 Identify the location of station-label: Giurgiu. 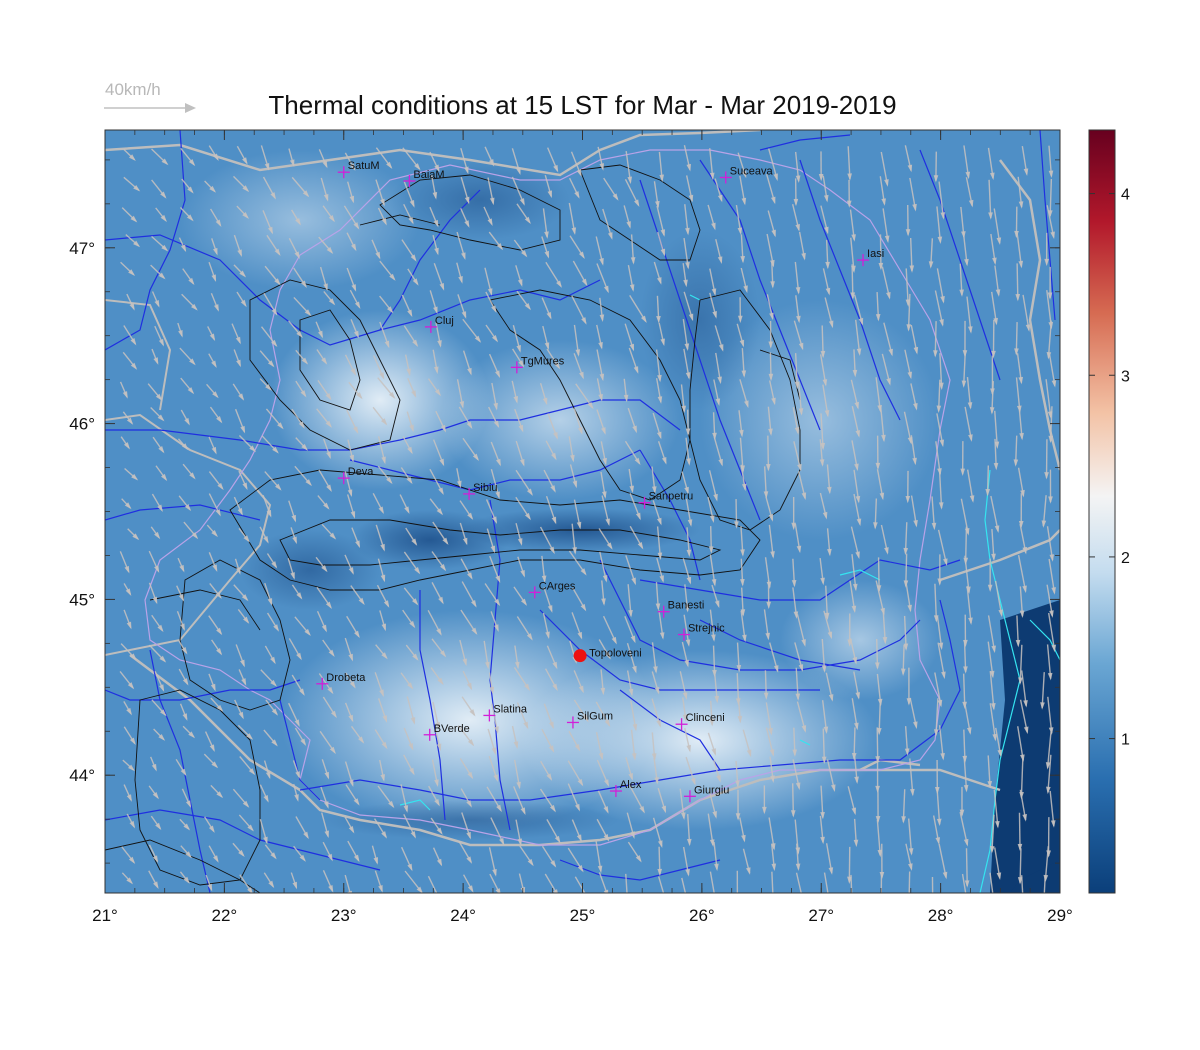
(711, 790).